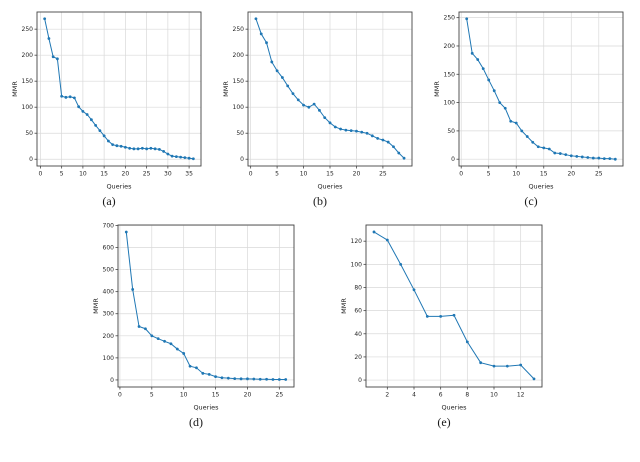 The width and height of the screenshot is (640, 462). Describe the element at coordinates (531, 98) in the screenshot. I see `chart-c: 0 5 10 15 20 25 0 50 100 150 200 250 Queries MMR` at that location.